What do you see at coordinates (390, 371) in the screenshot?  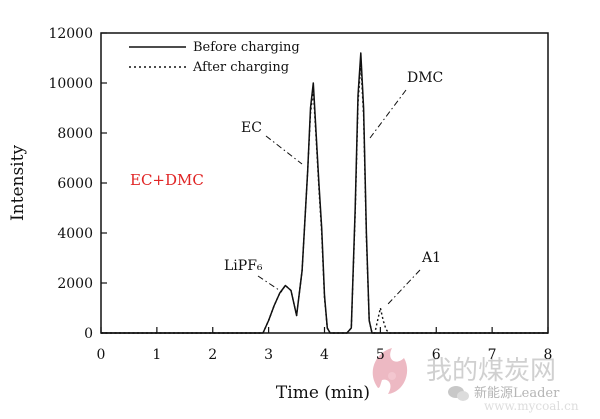 I see `watermark-flame-logo` at bounding box center [390, 371].